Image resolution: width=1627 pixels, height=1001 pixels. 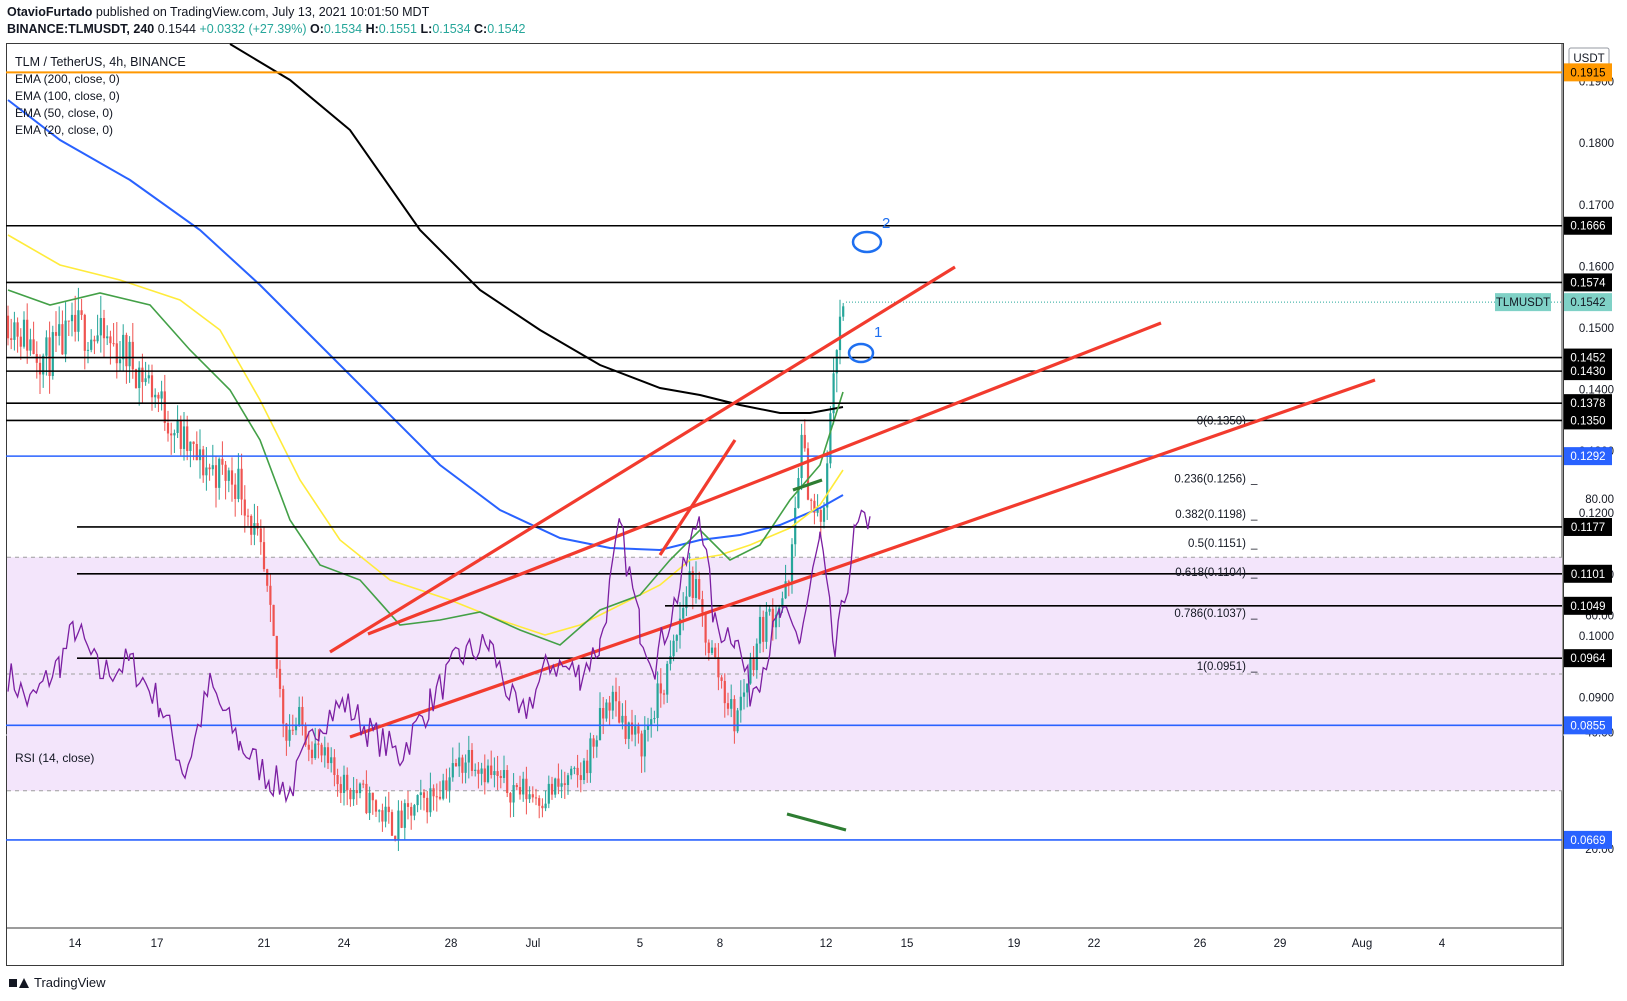 What do you see at coordinates (64, 130) in the screenshot?
I see `legend-ema20: EMA (20, close, 0)` at bounding box center [64, 130].